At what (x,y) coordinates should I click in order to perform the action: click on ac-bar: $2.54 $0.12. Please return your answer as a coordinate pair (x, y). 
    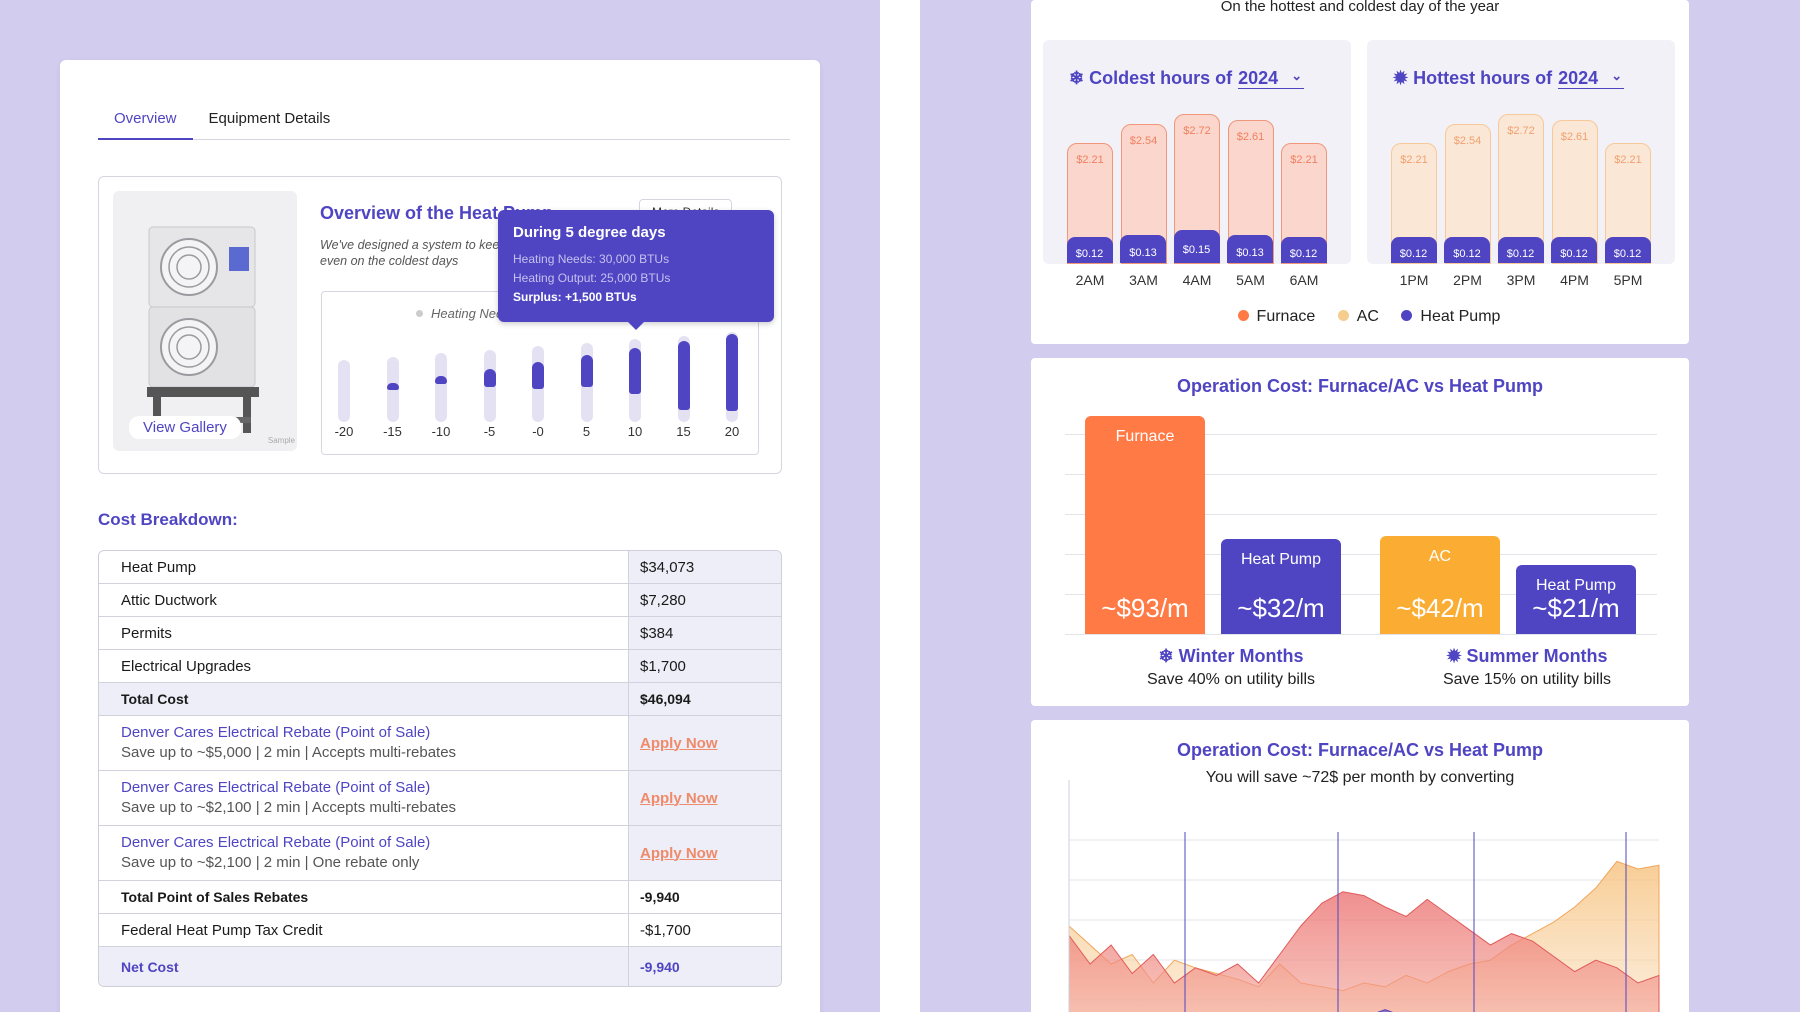
    Looking at the image, I should click on (1467, 194).